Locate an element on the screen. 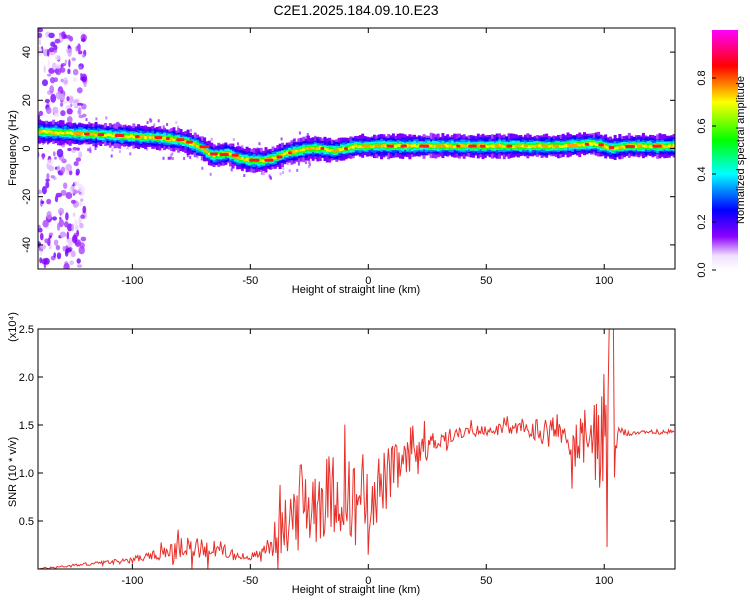 This screenshot has width=750, height=600. colorbar-gradient is located at coordinates (725, 150).